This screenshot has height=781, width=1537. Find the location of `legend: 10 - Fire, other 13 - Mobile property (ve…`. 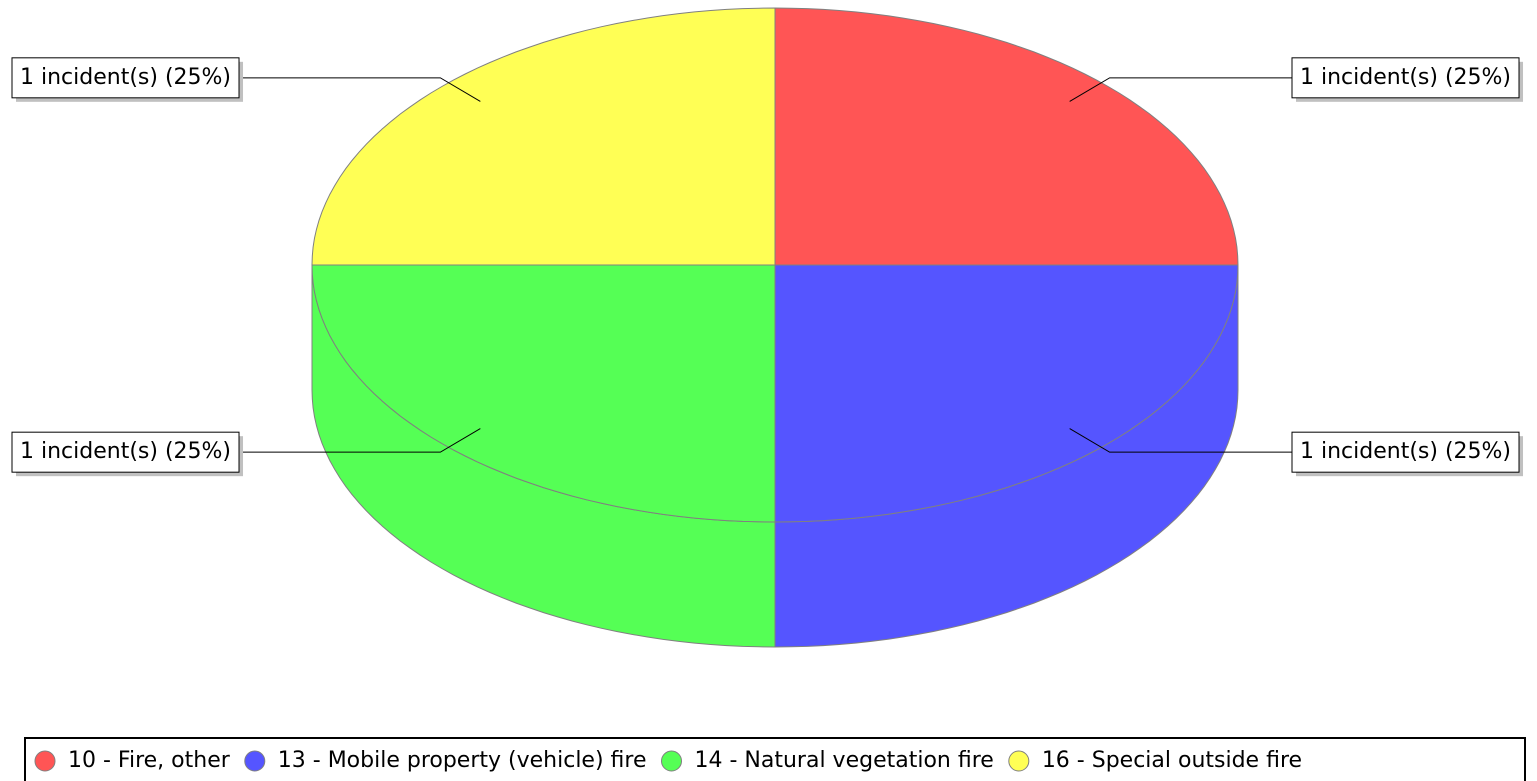

legend: 10 - Fire, other 13 - Mobile property (ve… is located at coordinates (775, 759).